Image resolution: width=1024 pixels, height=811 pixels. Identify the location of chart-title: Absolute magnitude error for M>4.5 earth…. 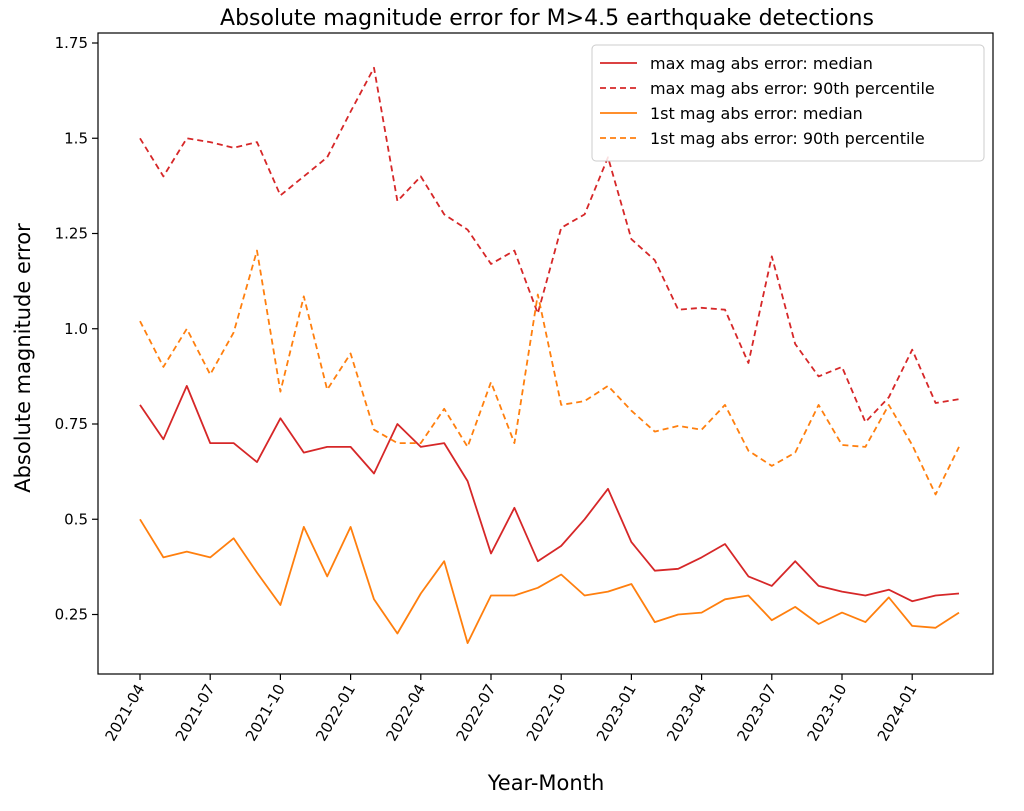
(547, 18).